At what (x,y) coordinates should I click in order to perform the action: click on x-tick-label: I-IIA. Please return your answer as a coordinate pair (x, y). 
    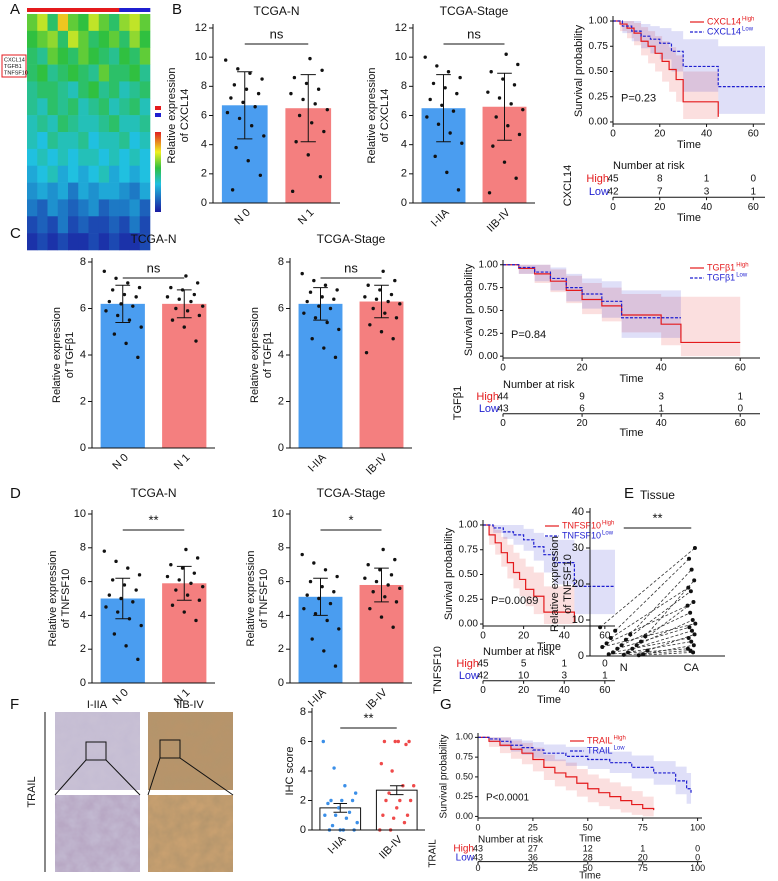
    Looking at the image, I should click on (440, 217).